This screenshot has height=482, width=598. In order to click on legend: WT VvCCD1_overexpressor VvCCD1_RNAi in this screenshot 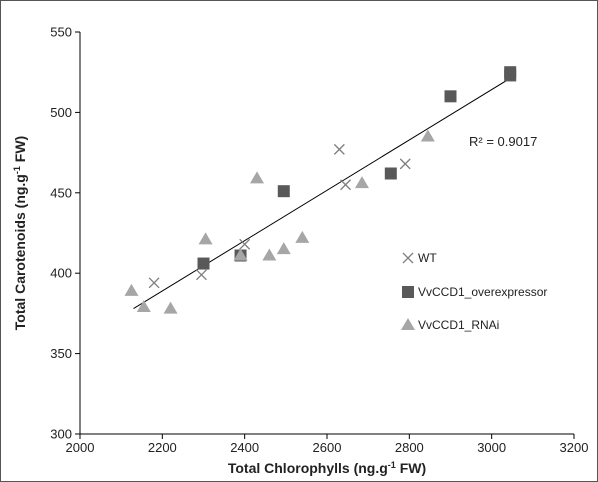, I will do `click(474, 291)`.